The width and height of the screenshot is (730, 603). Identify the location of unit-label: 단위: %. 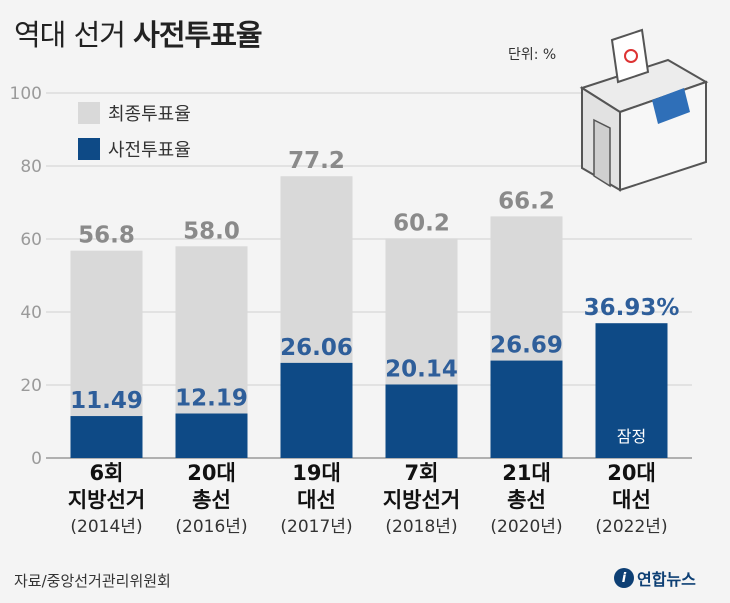
(532, 55).